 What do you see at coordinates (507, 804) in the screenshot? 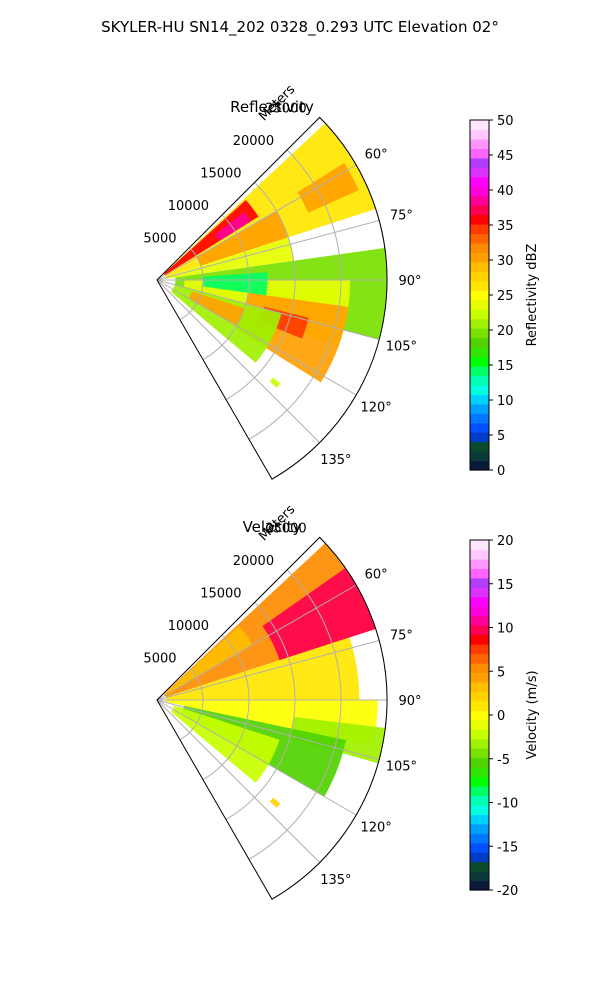
I see `velocity-colorbar-tick-label: -10` at bounding box center [507, 804].